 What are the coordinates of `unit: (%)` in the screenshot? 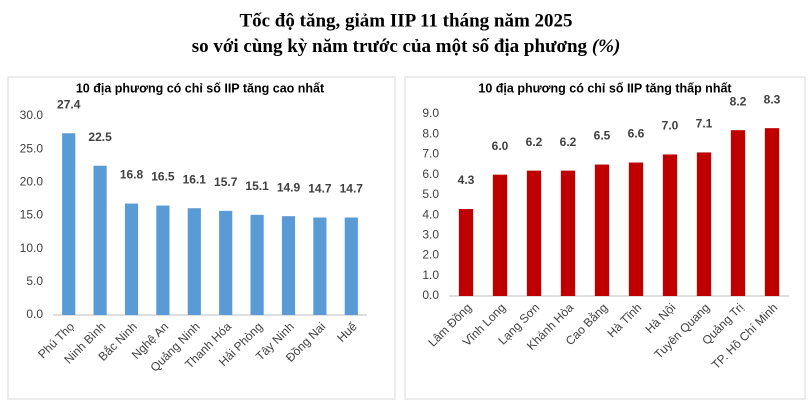 It's located at (606, 46).